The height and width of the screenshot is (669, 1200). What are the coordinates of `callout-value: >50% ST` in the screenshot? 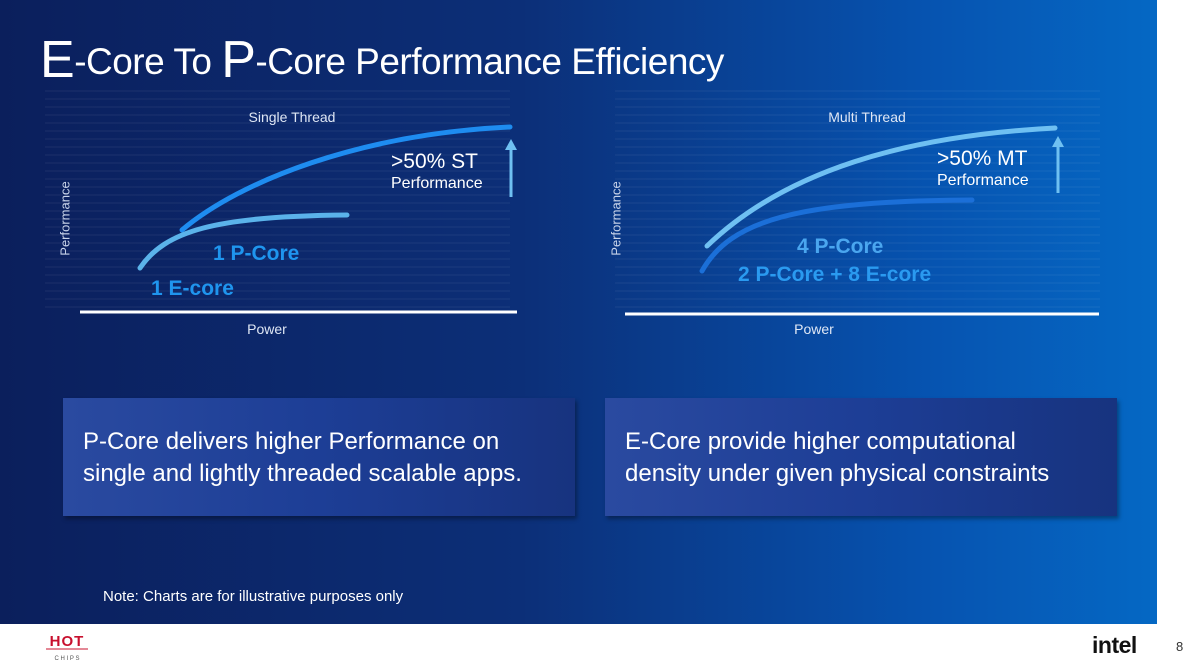 It's located at (434, 161).